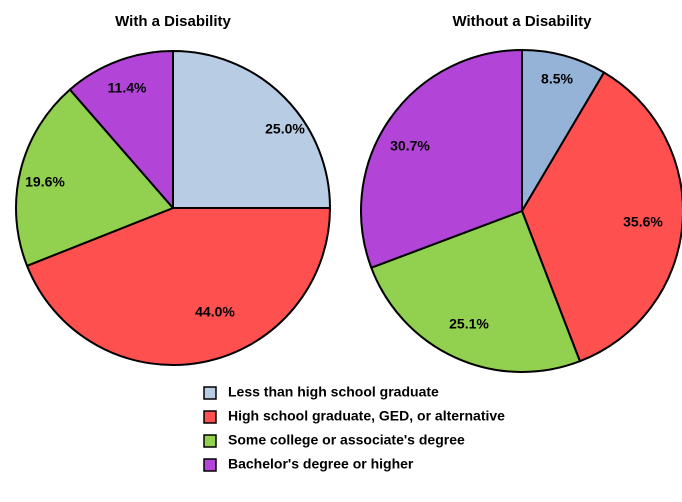  I want to click on slice-label: 30.7%, so click(410, 146).